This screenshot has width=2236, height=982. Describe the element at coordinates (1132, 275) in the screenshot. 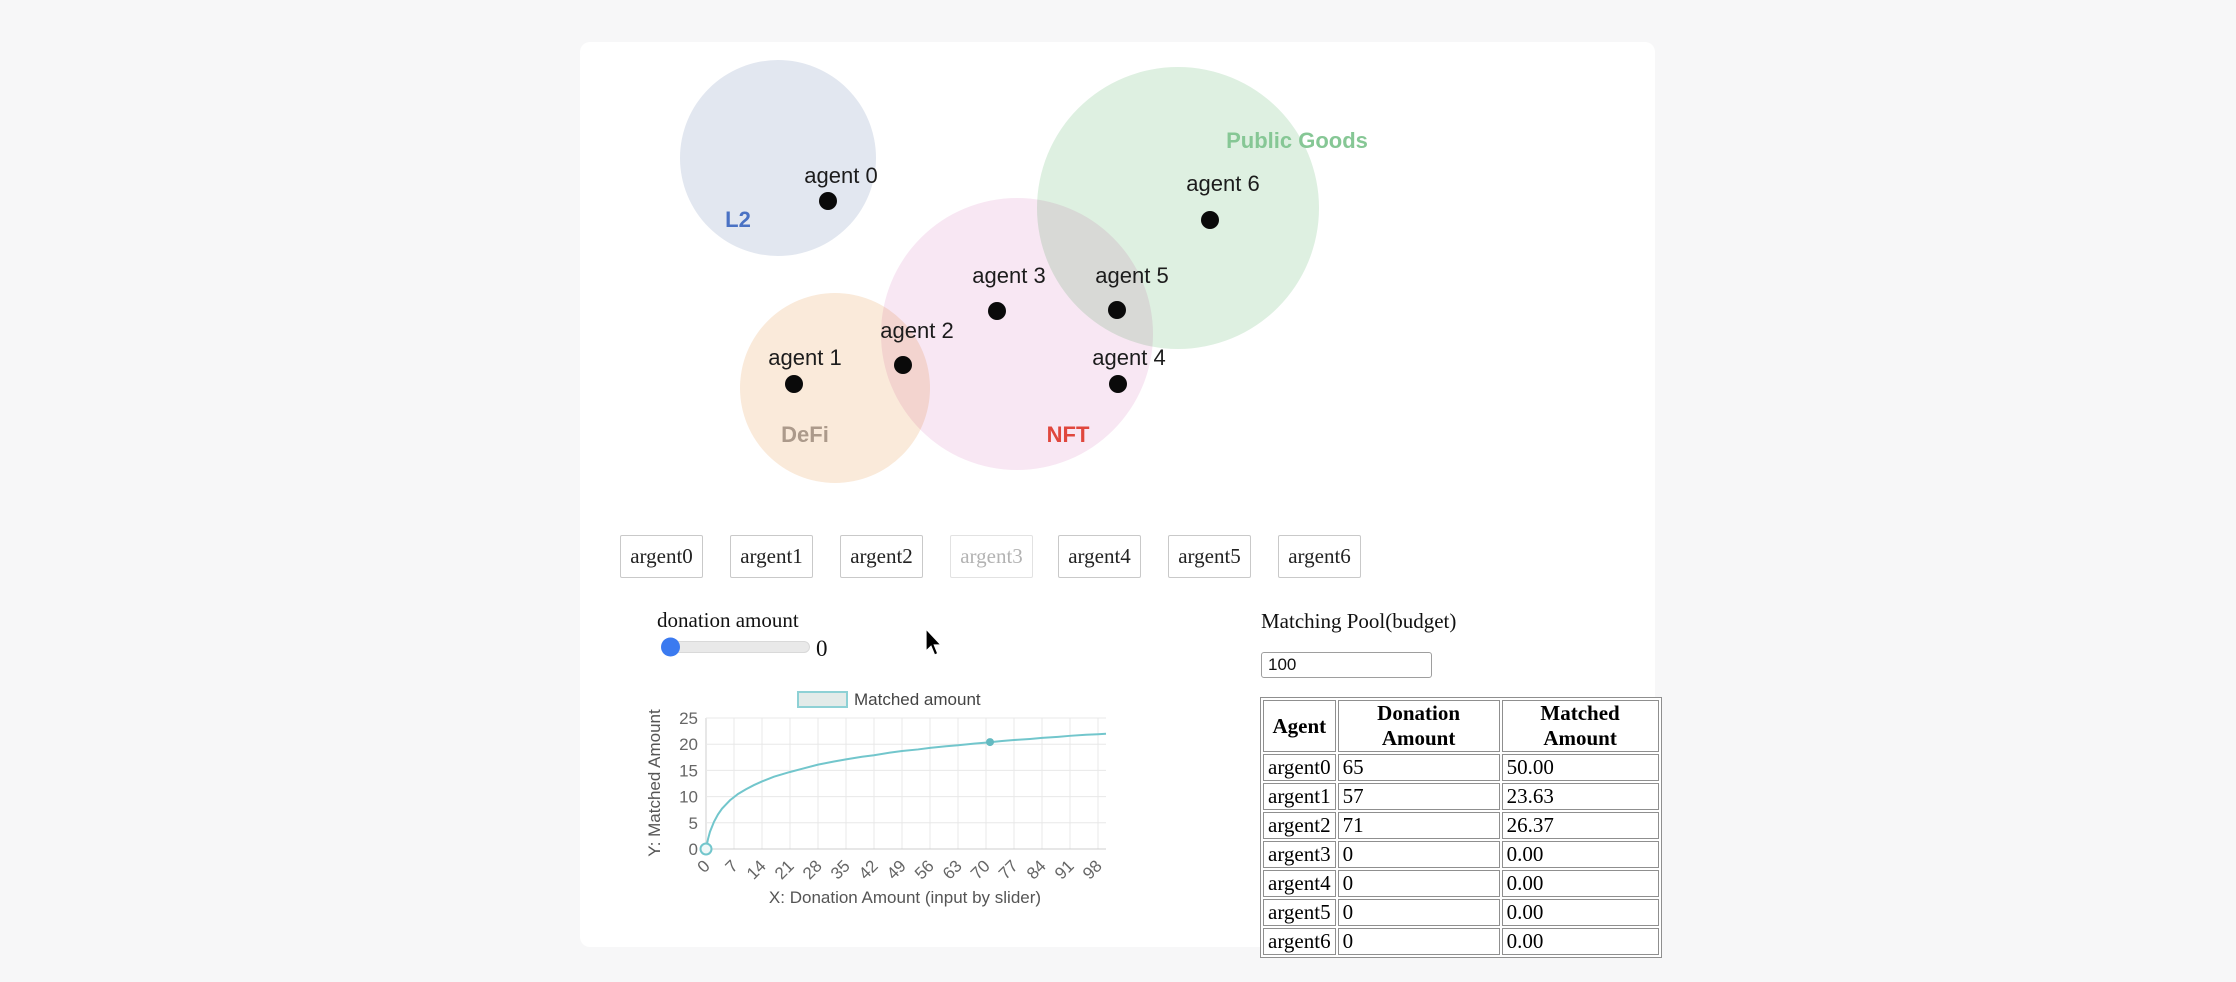

I see `agent-label: agent 5` at that location.